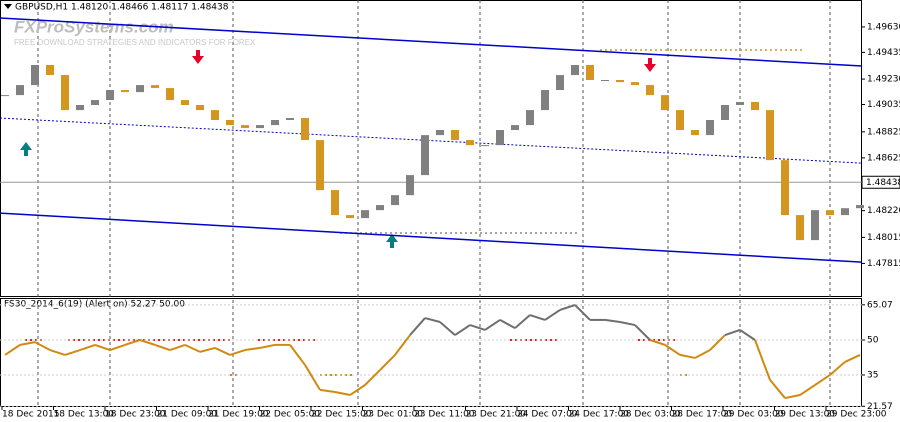 This screenshot has width=900, height=422. What do you see at coordinates (880, 407) in the screenshot?
I see `y-tick-label: 21.57` at bounding box center [880, 407].